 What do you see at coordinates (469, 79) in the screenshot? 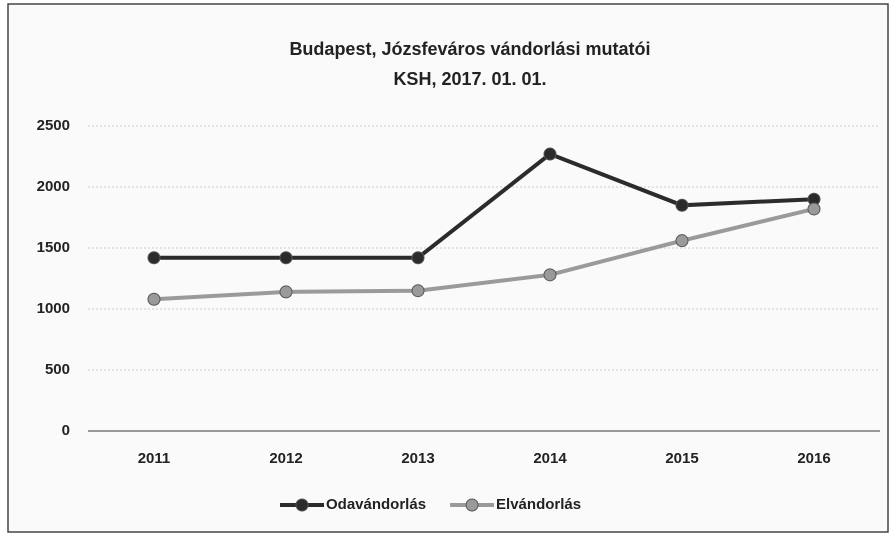
I see `chart-subtitle: KSH, 2017. 01. 01.` at bounding box center [469, 79].